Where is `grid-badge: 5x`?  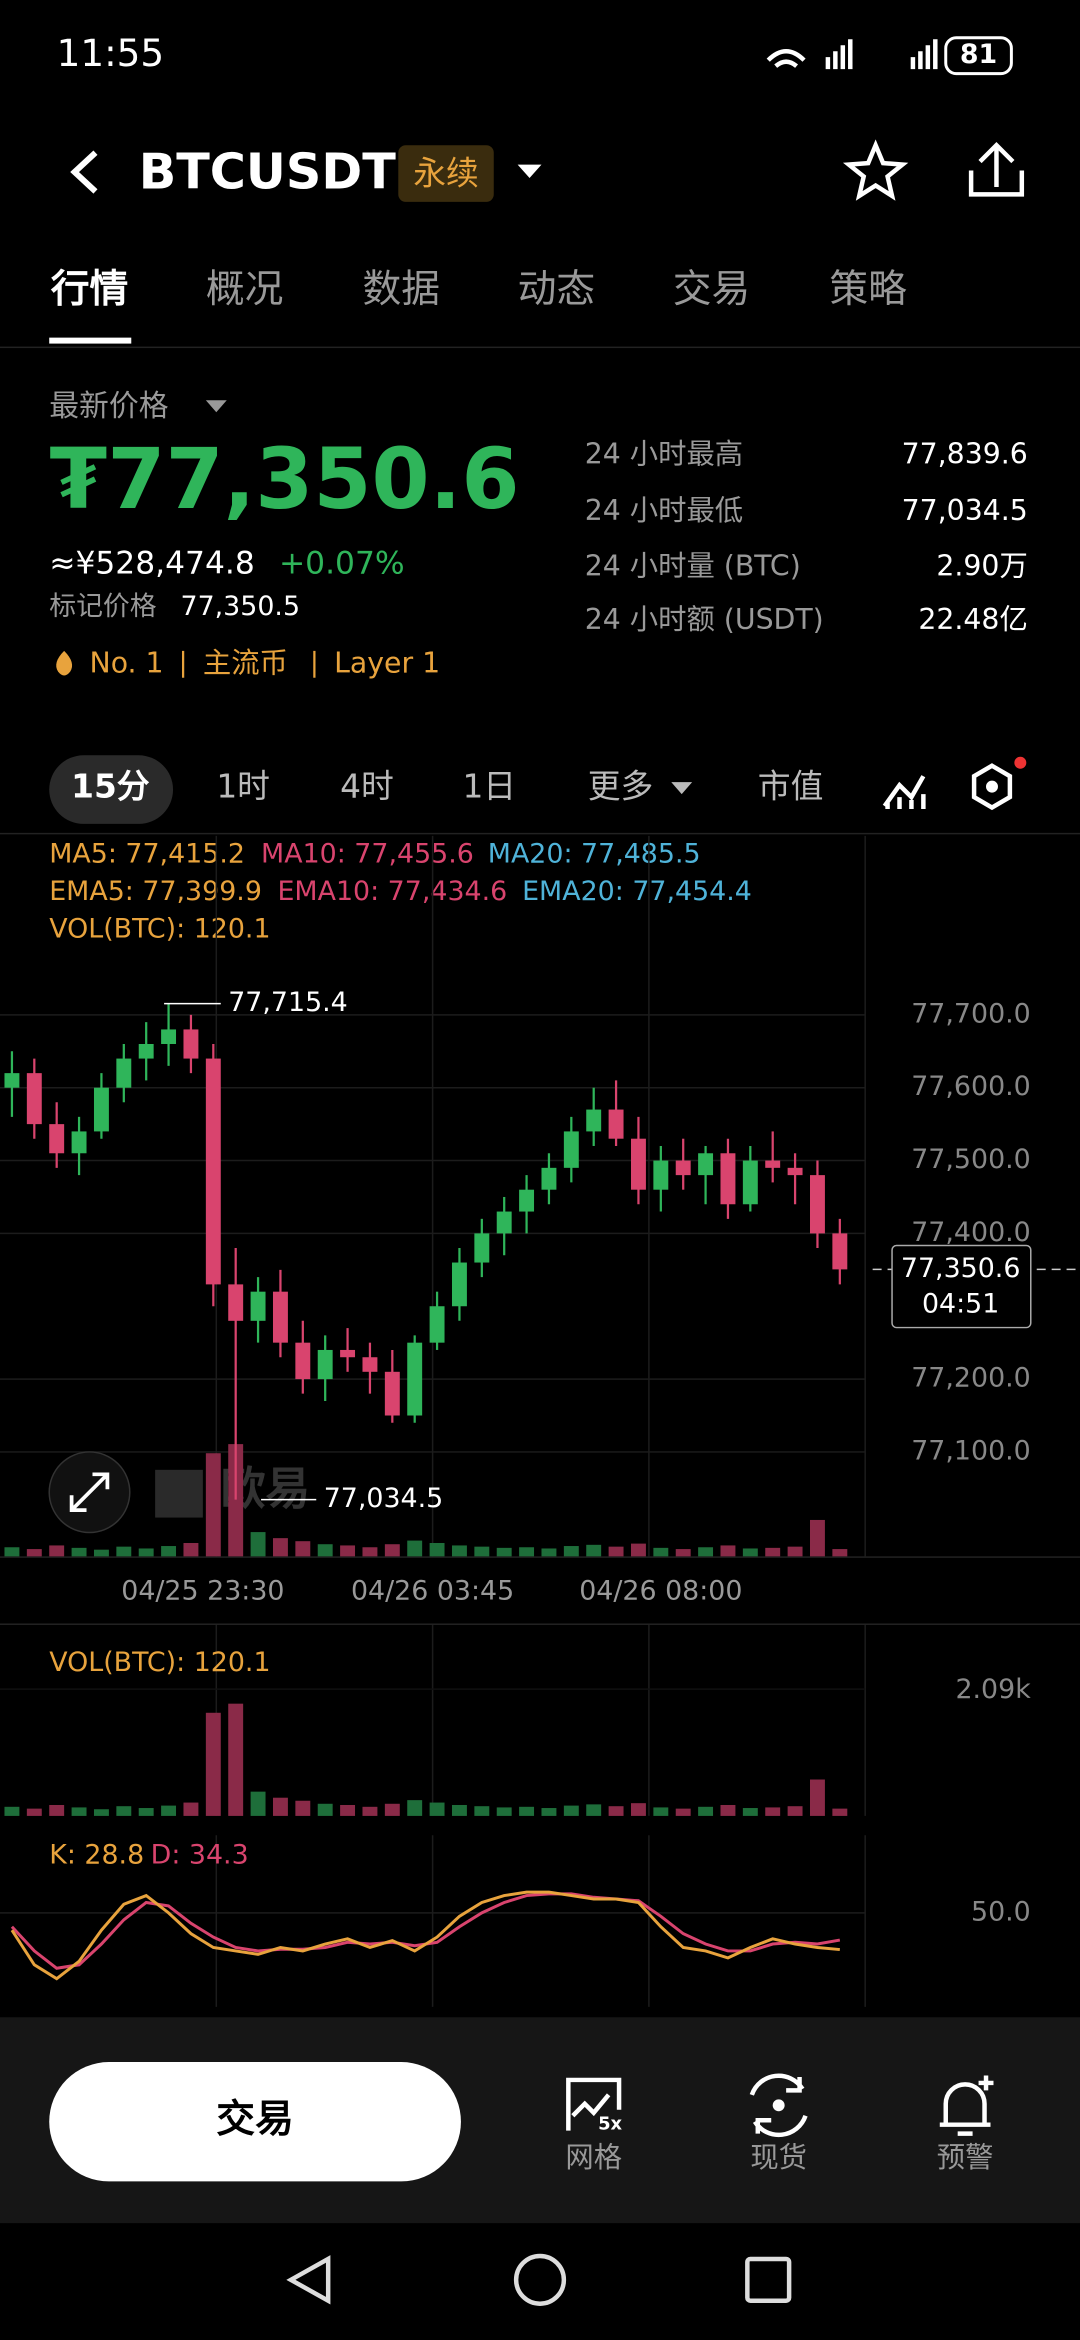
grid-badge: 5x is located at coordinates (610, 2124).